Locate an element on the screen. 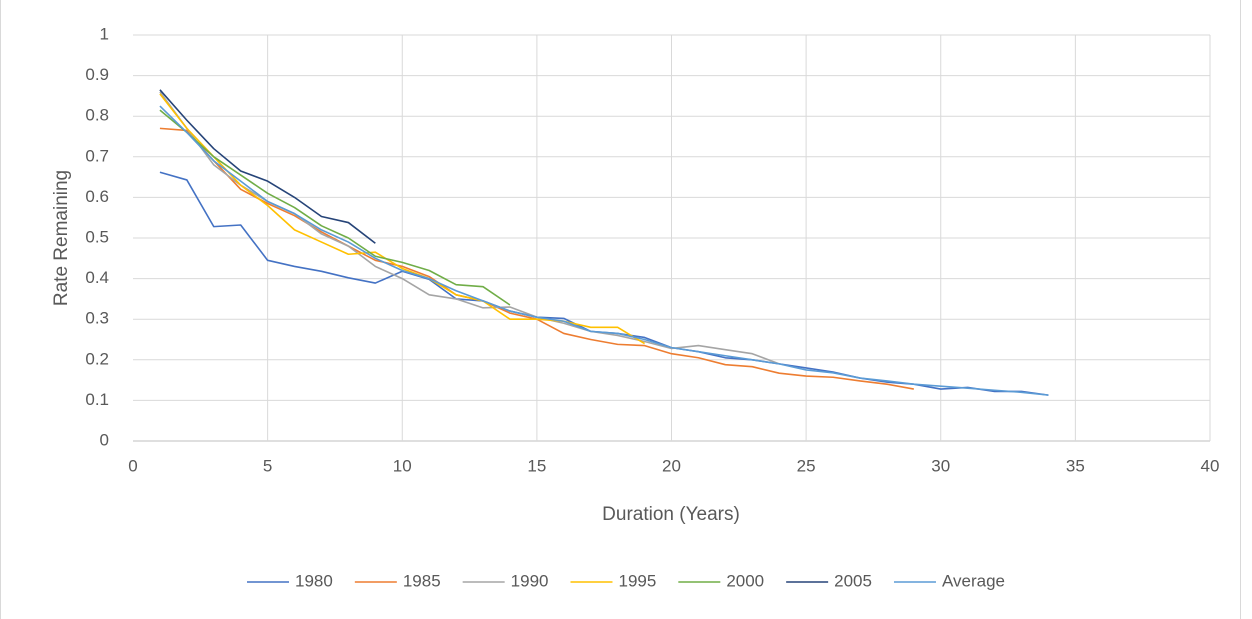 The image size is (1252, 619). x-tick-label: 30 is located at coordinates (940, 465).